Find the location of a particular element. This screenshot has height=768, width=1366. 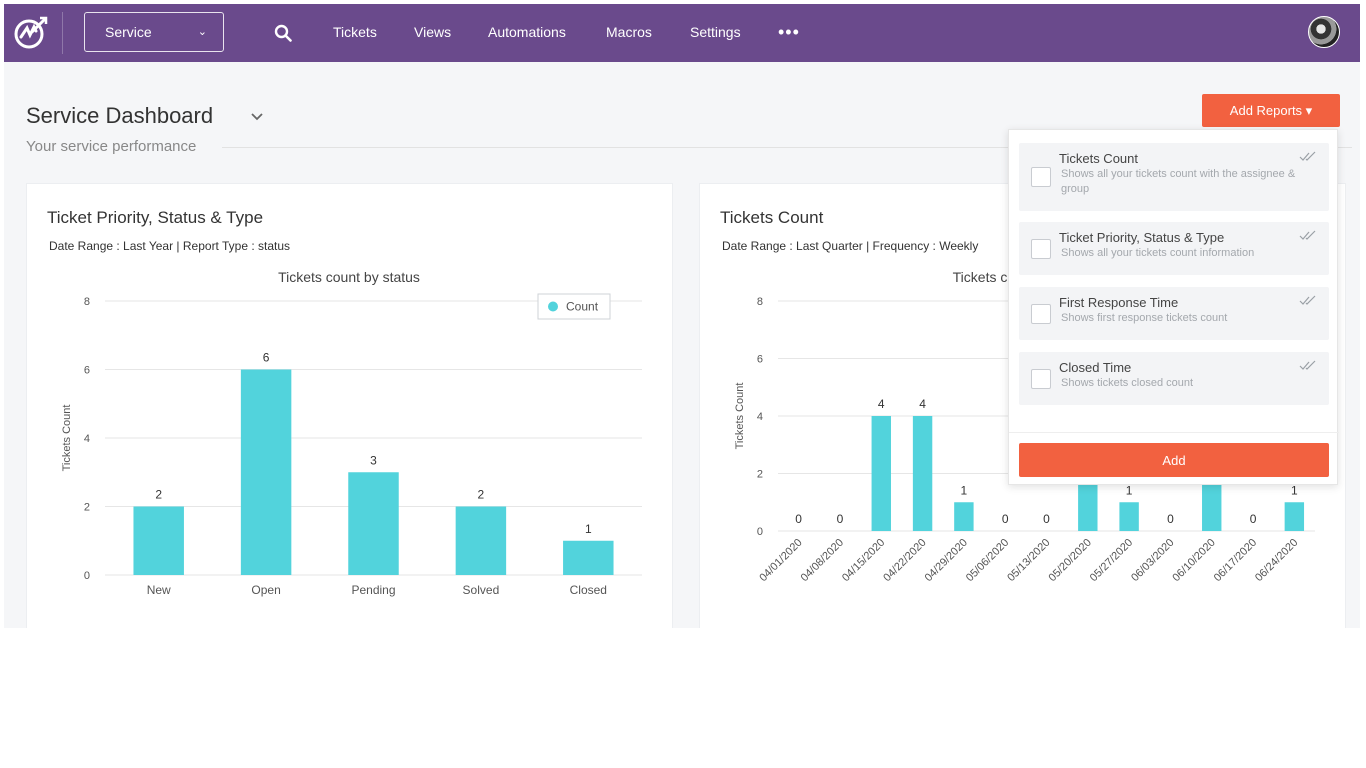

page-subtitle: Your service performance is located at coordinates (111, 146).